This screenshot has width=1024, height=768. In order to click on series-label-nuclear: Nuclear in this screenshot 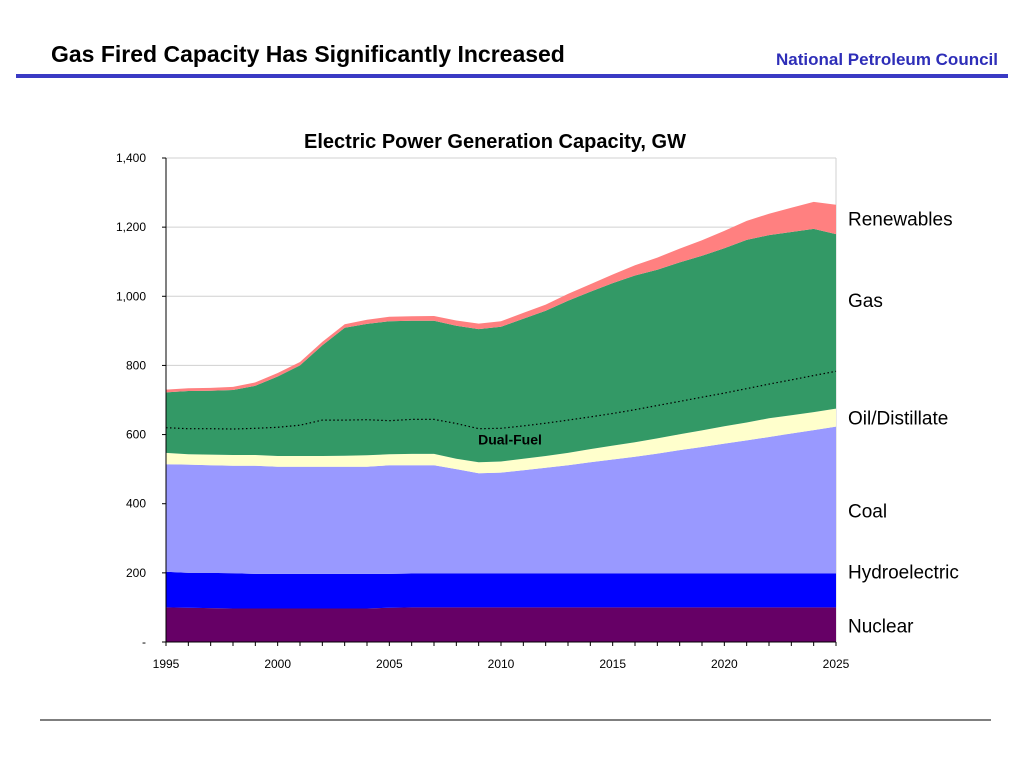, I will do `click(881, 626)`.